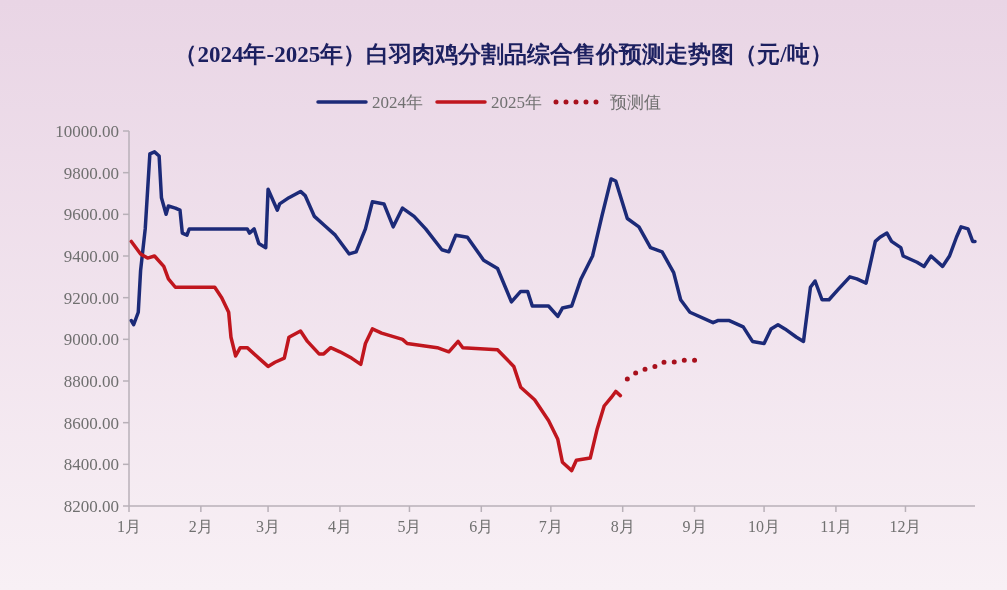  Describe the element at coordinates (91, 506) in the screenshot. I see `y-tick-label: 8200.00` at that location.